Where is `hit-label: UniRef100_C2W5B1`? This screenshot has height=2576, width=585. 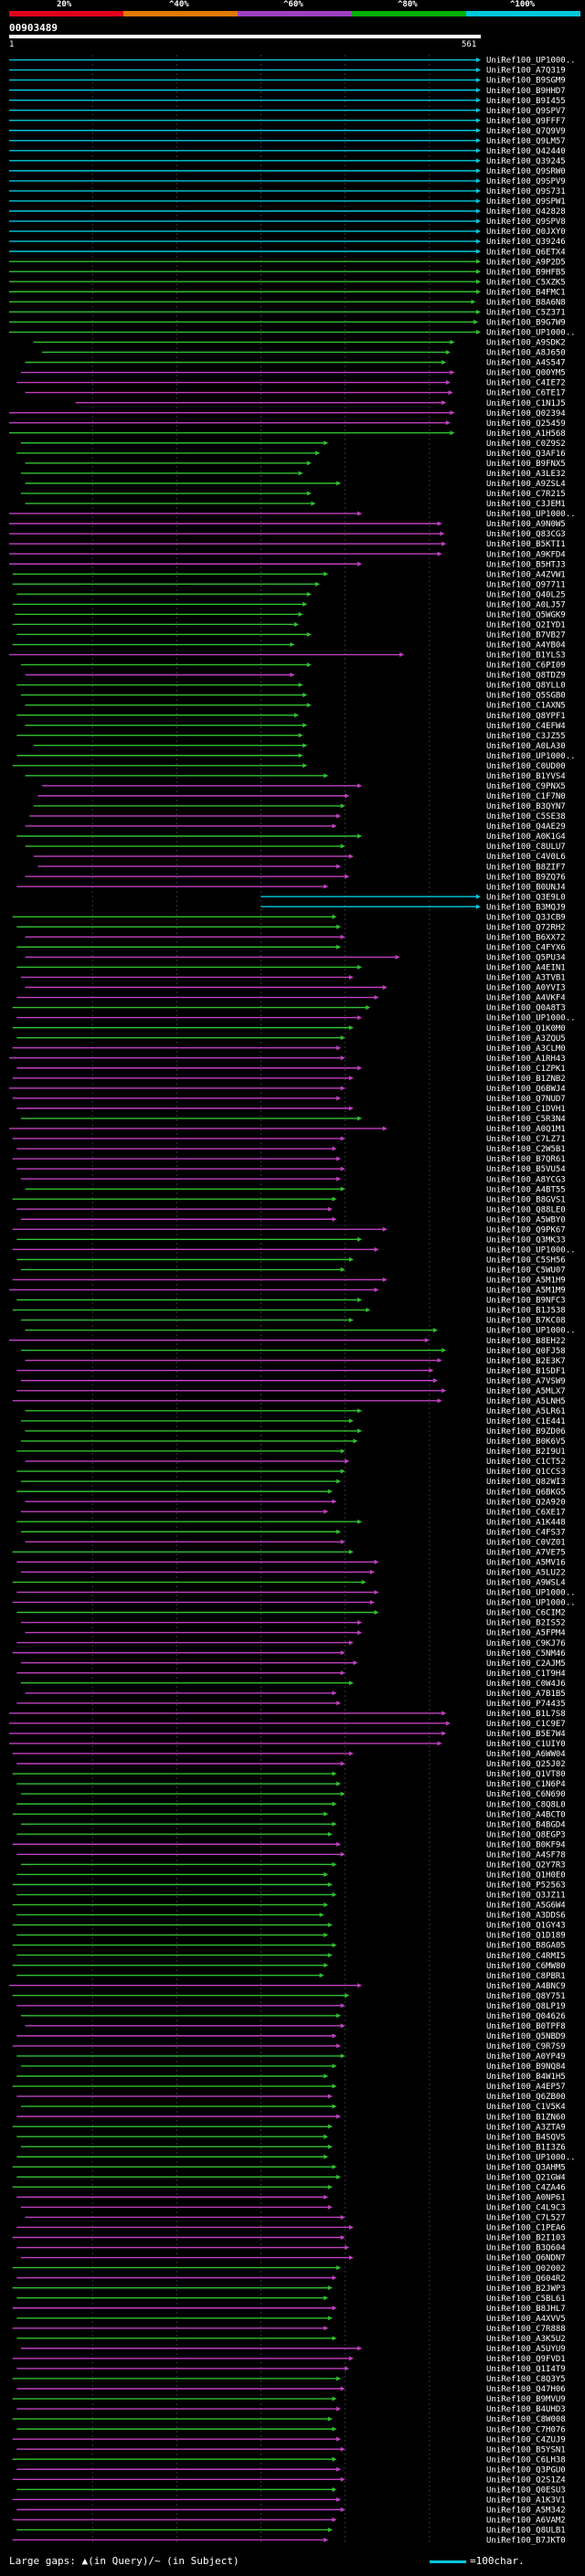 hit-label: UniRef100_C2W5B1 is located at coordinates (526, 1149).